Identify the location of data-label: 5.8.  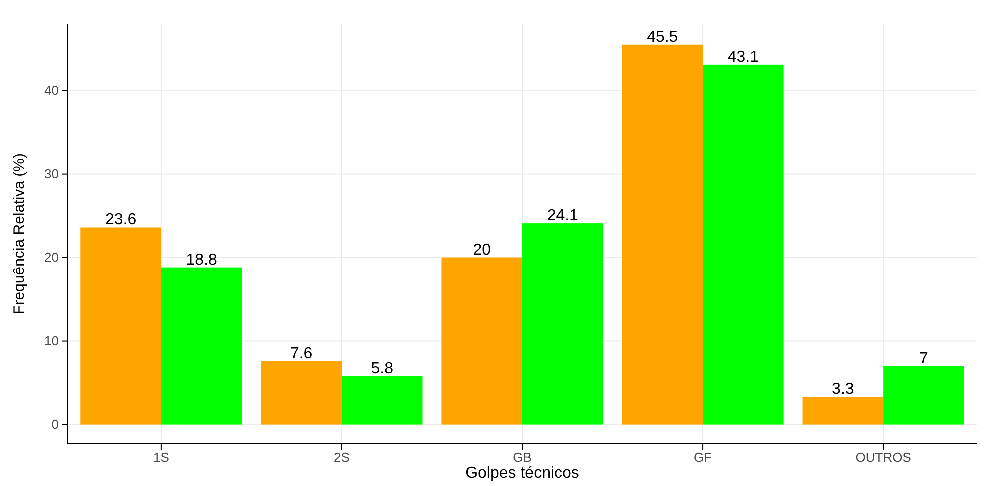
(382, 369).